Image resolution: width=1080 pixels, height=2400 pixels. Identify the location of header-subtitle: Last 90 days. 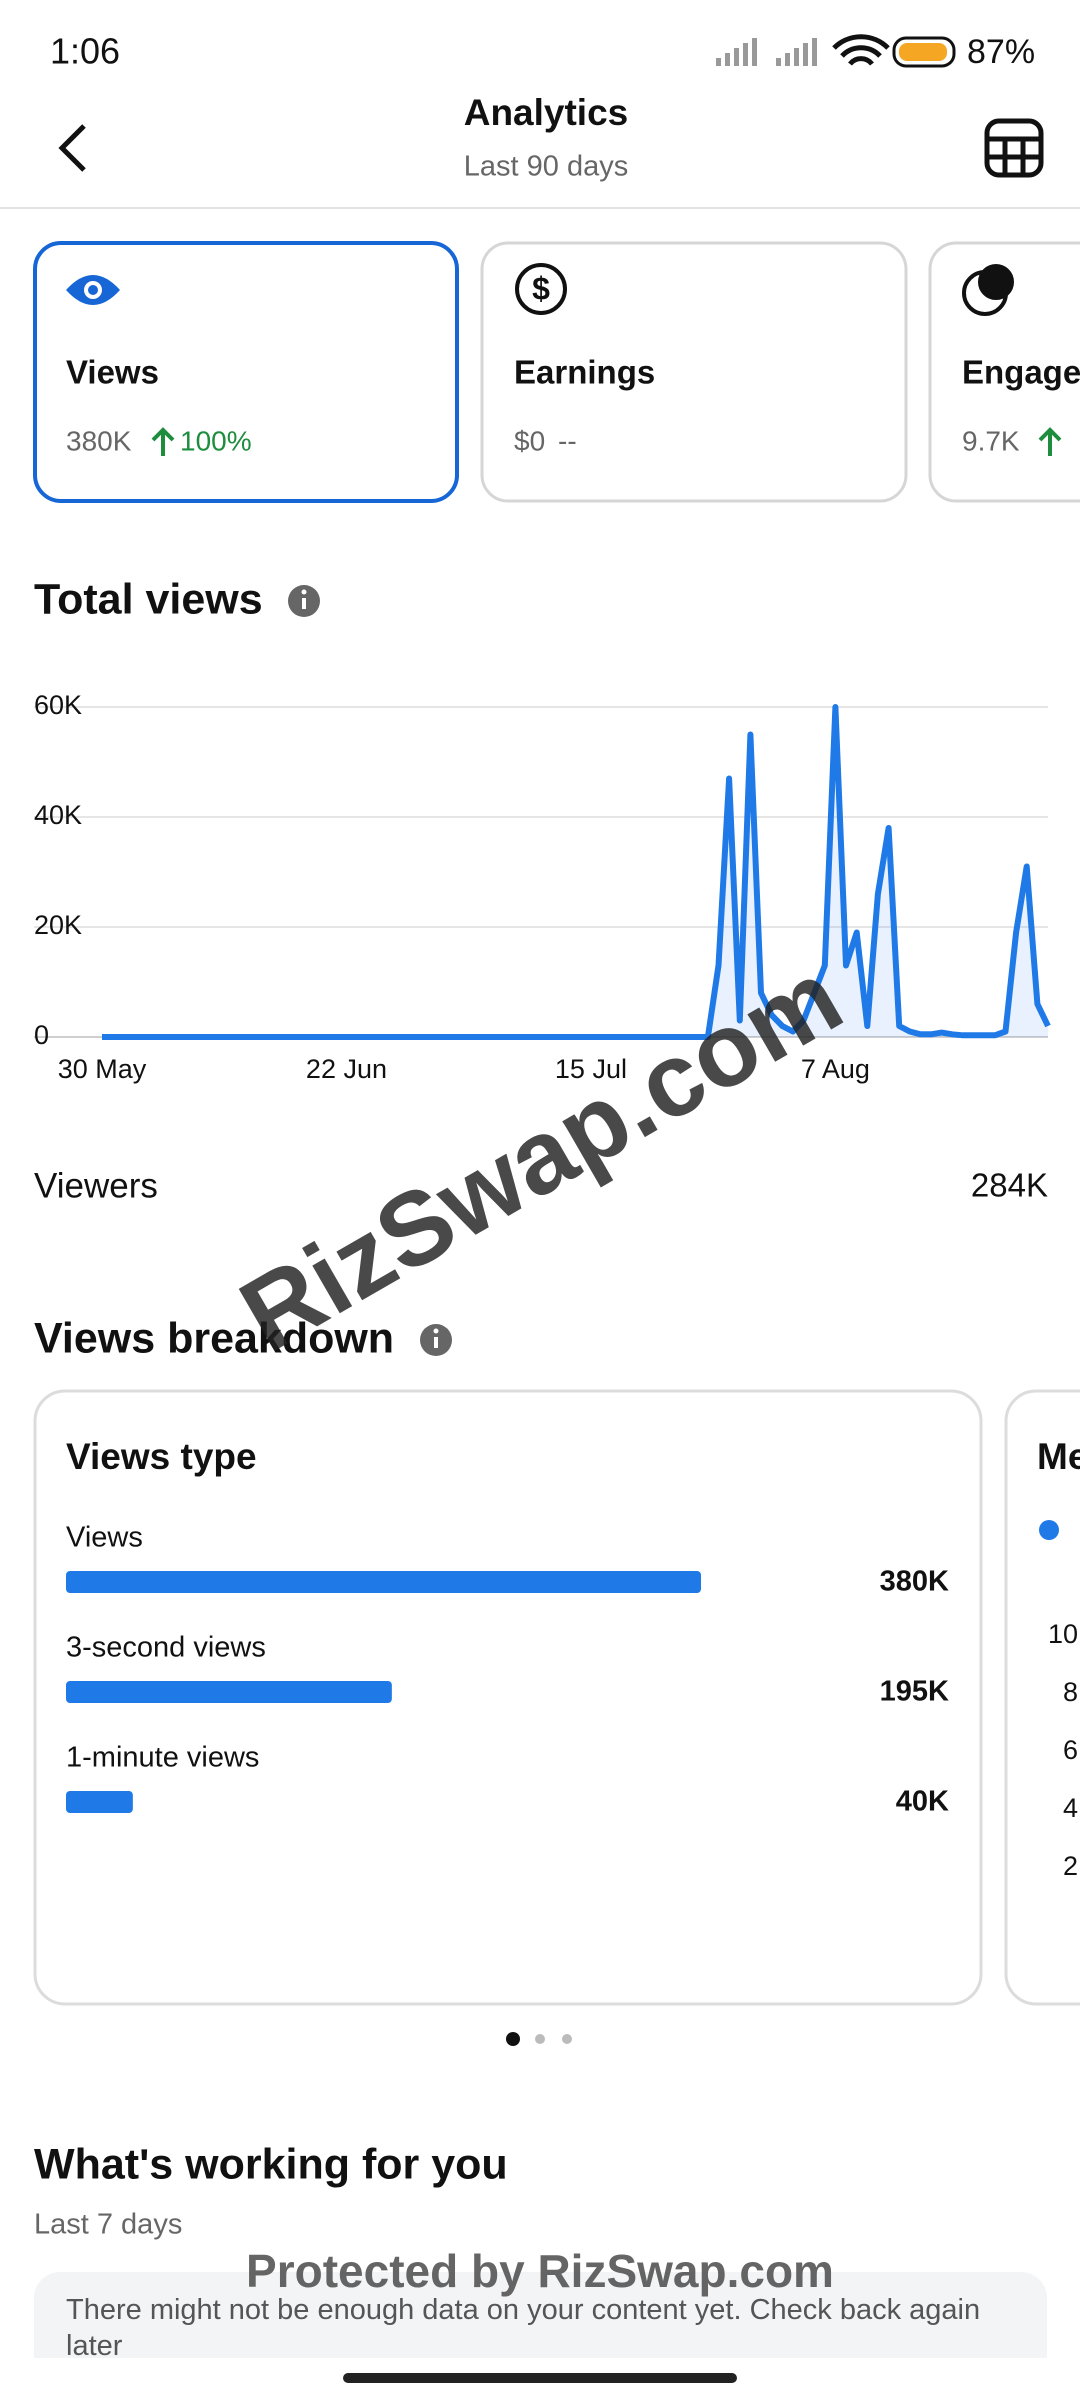
(546, 167).